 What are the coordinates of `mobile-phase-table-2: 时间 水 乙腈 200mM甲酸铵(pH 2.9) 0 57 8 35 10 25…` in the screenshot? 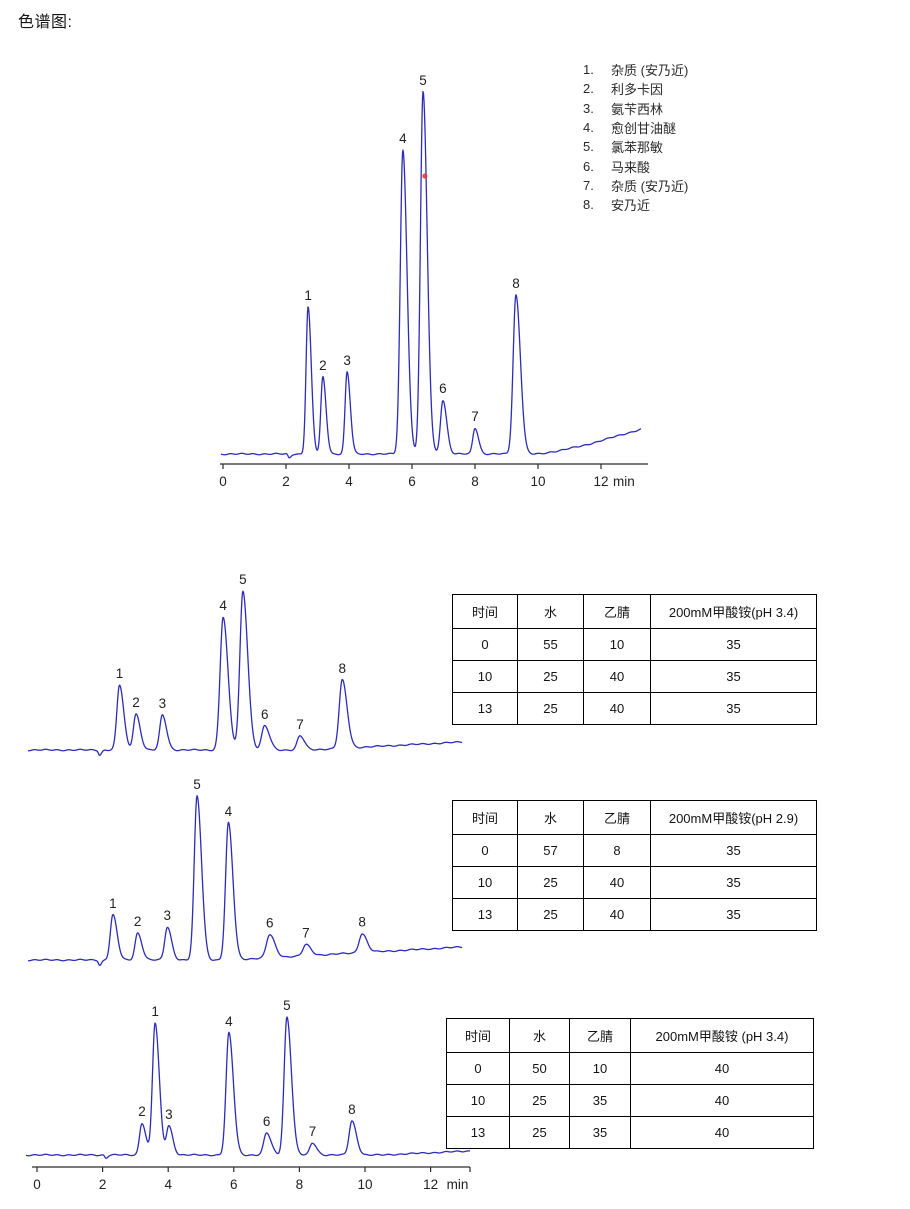 It's located at (634, 865).